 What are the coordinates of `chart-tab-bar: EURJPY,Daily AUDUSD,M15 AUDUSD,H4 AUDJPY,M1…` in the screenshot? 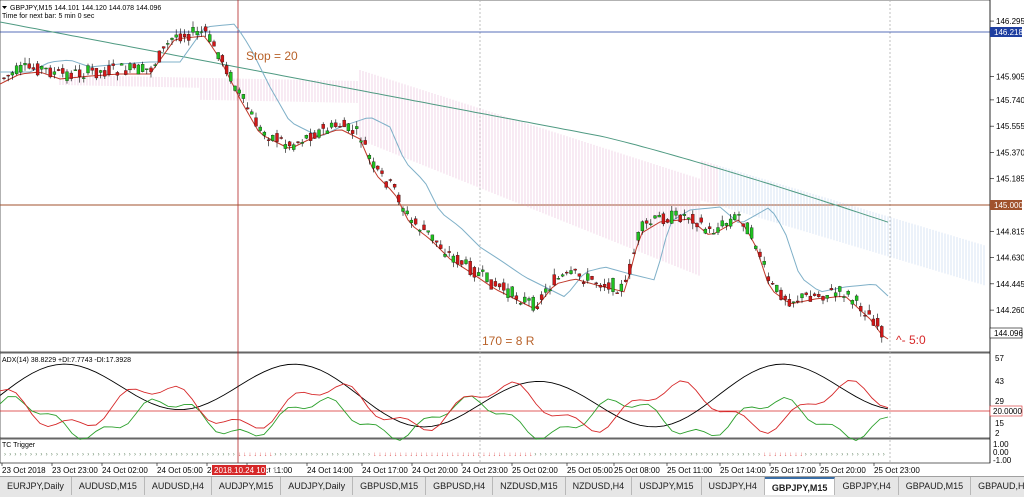 It's located at (512, 486).